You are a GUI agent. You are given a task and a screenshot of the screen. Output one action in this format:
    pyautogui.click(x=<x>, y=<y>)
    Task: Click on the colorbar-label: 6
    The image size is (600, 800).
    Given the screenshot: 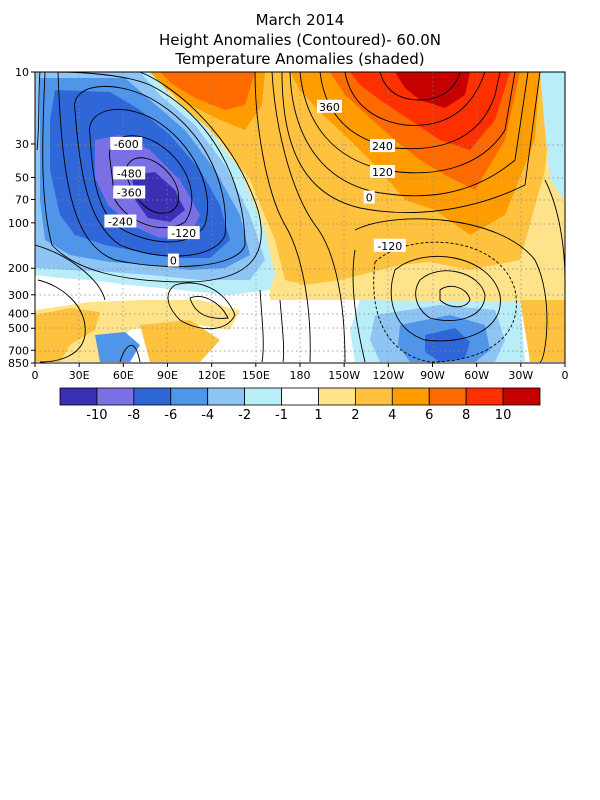 What is the action you would take?
    pyautogui.click(x=429, y=415)
    